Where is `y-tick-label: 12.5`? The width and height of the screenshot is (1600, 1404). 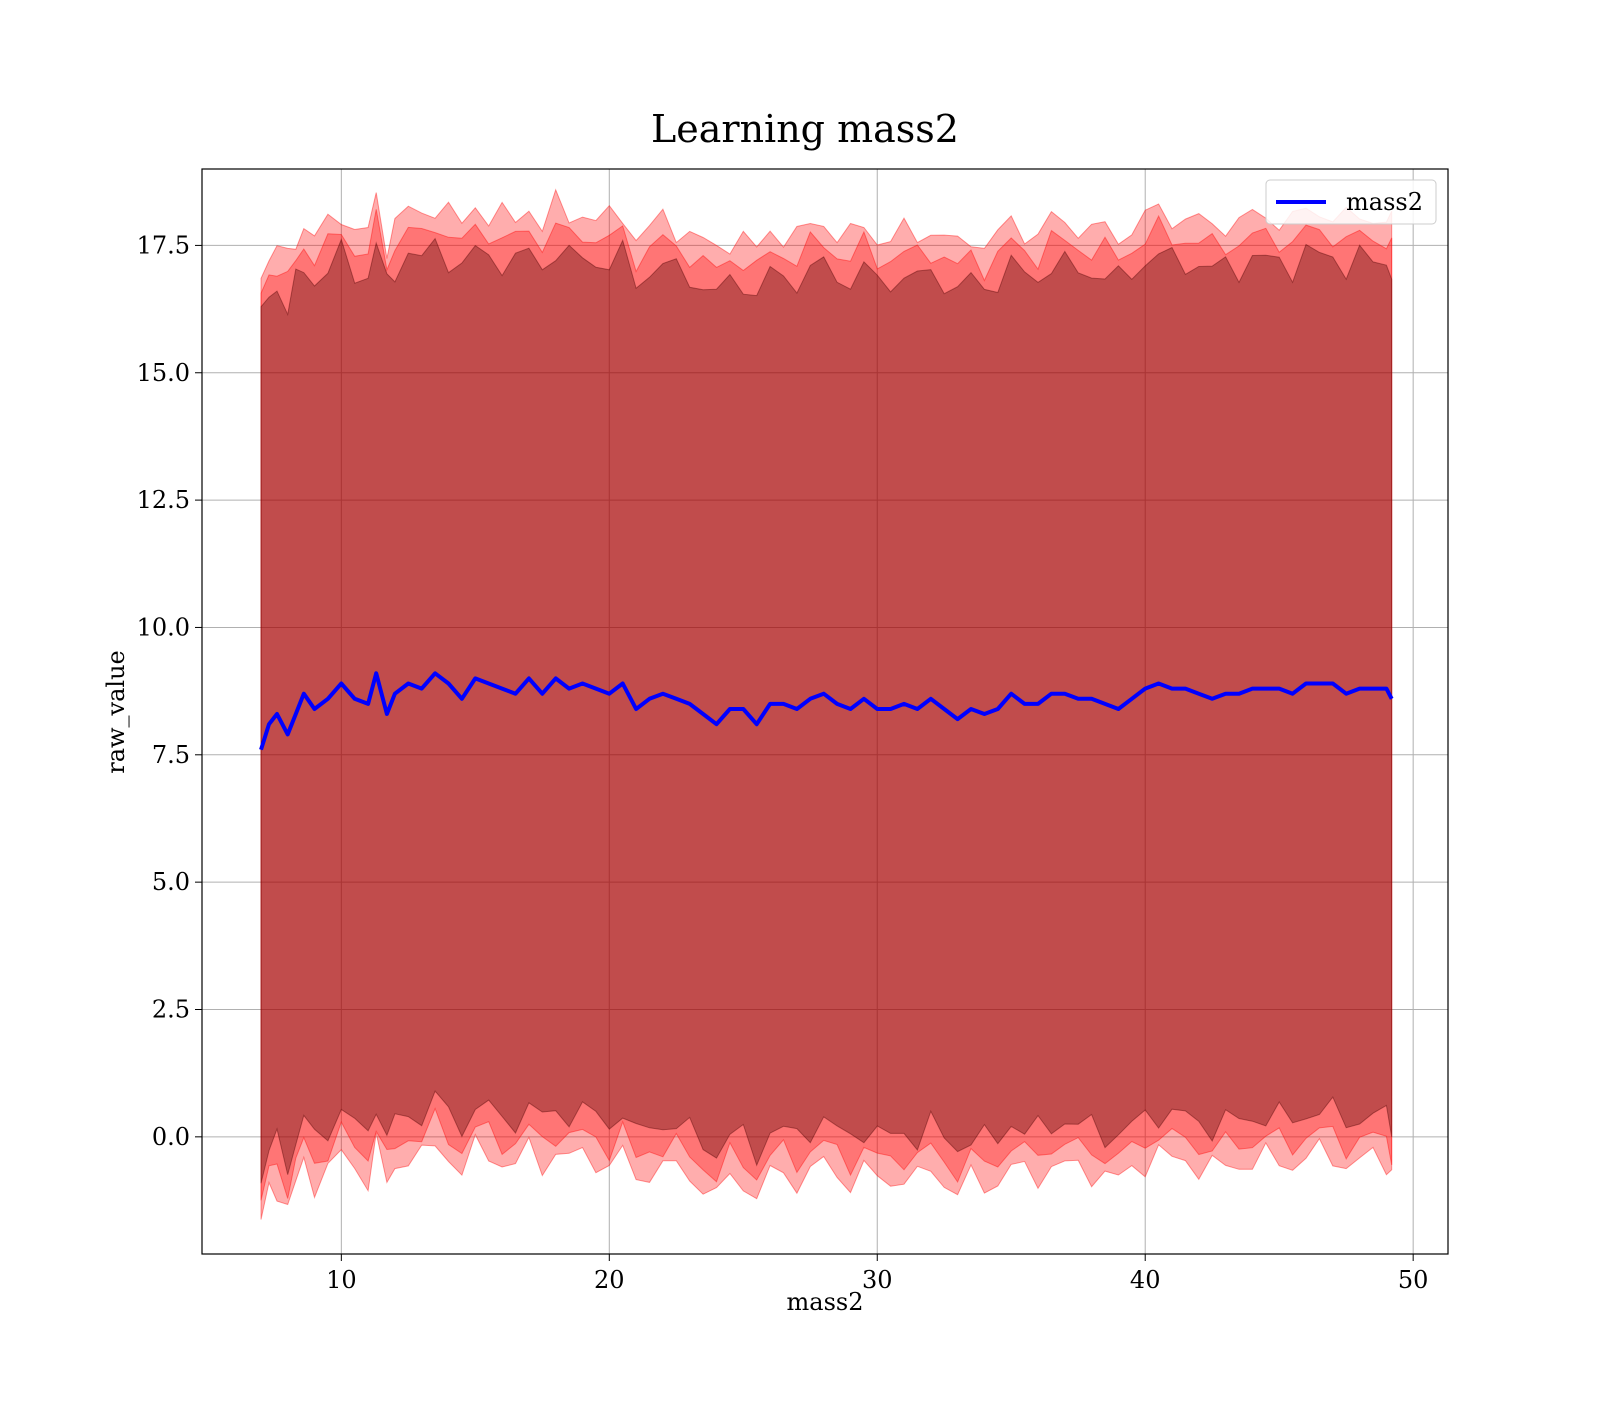
y-tick-label: 12.5 is located at coordinates (163, 500).